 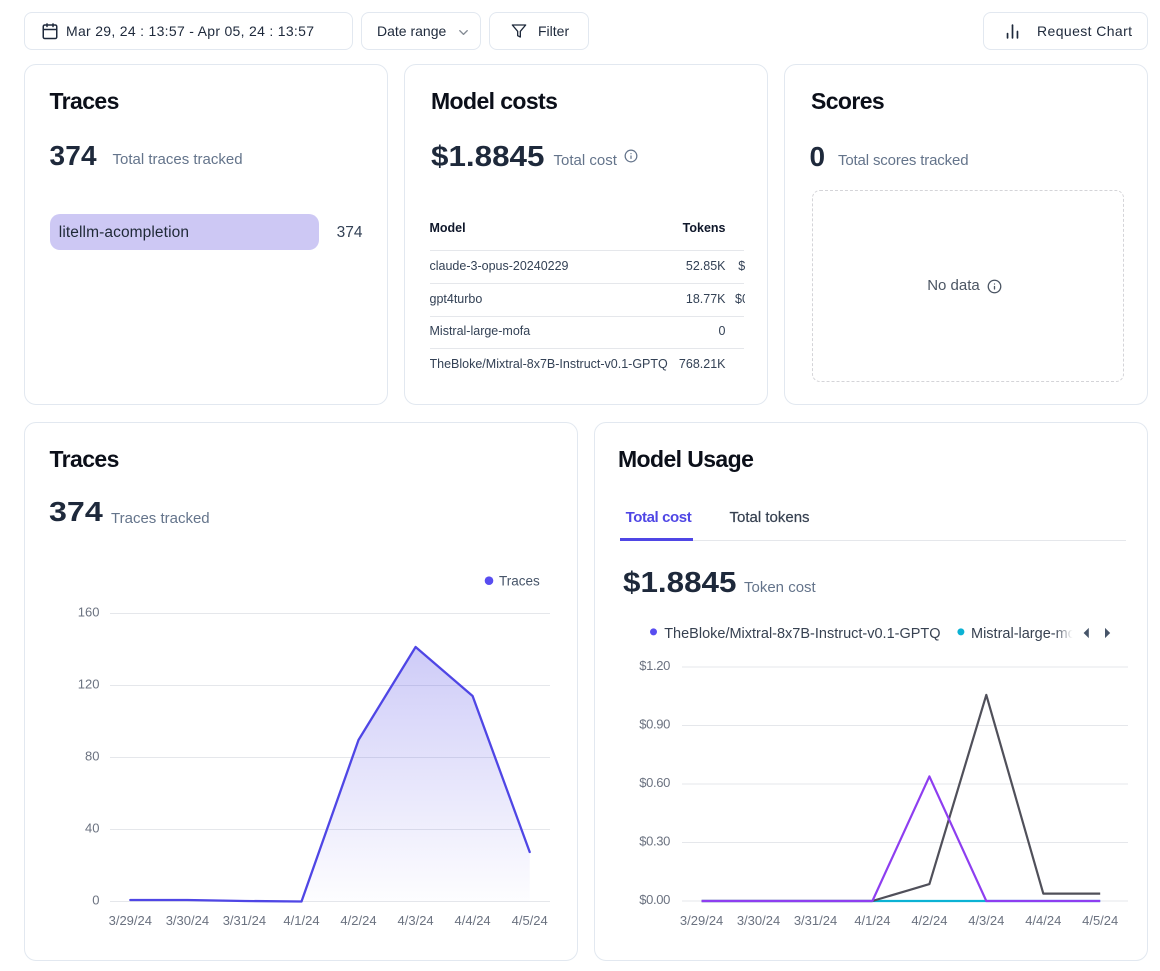 What do you see at coordinates (92, 756) in the screenshot?
I see `svg-text: 80` at bounding box center [92, 756].